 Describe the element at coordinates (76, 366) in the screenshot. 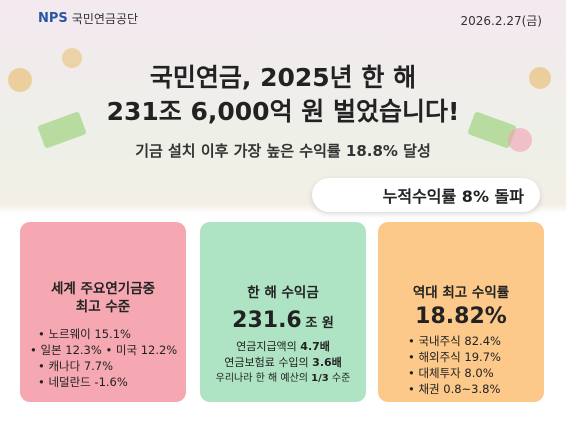

I see `list-item: • 캐나다 7.7%` at that location.